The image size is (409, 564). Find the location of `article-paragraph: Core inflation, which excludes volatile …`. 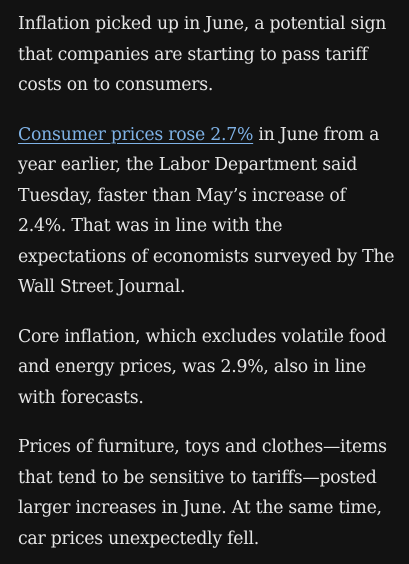

article-paragraph: Core inflation, which excludes volatile … is located at coordinates (202, 367).